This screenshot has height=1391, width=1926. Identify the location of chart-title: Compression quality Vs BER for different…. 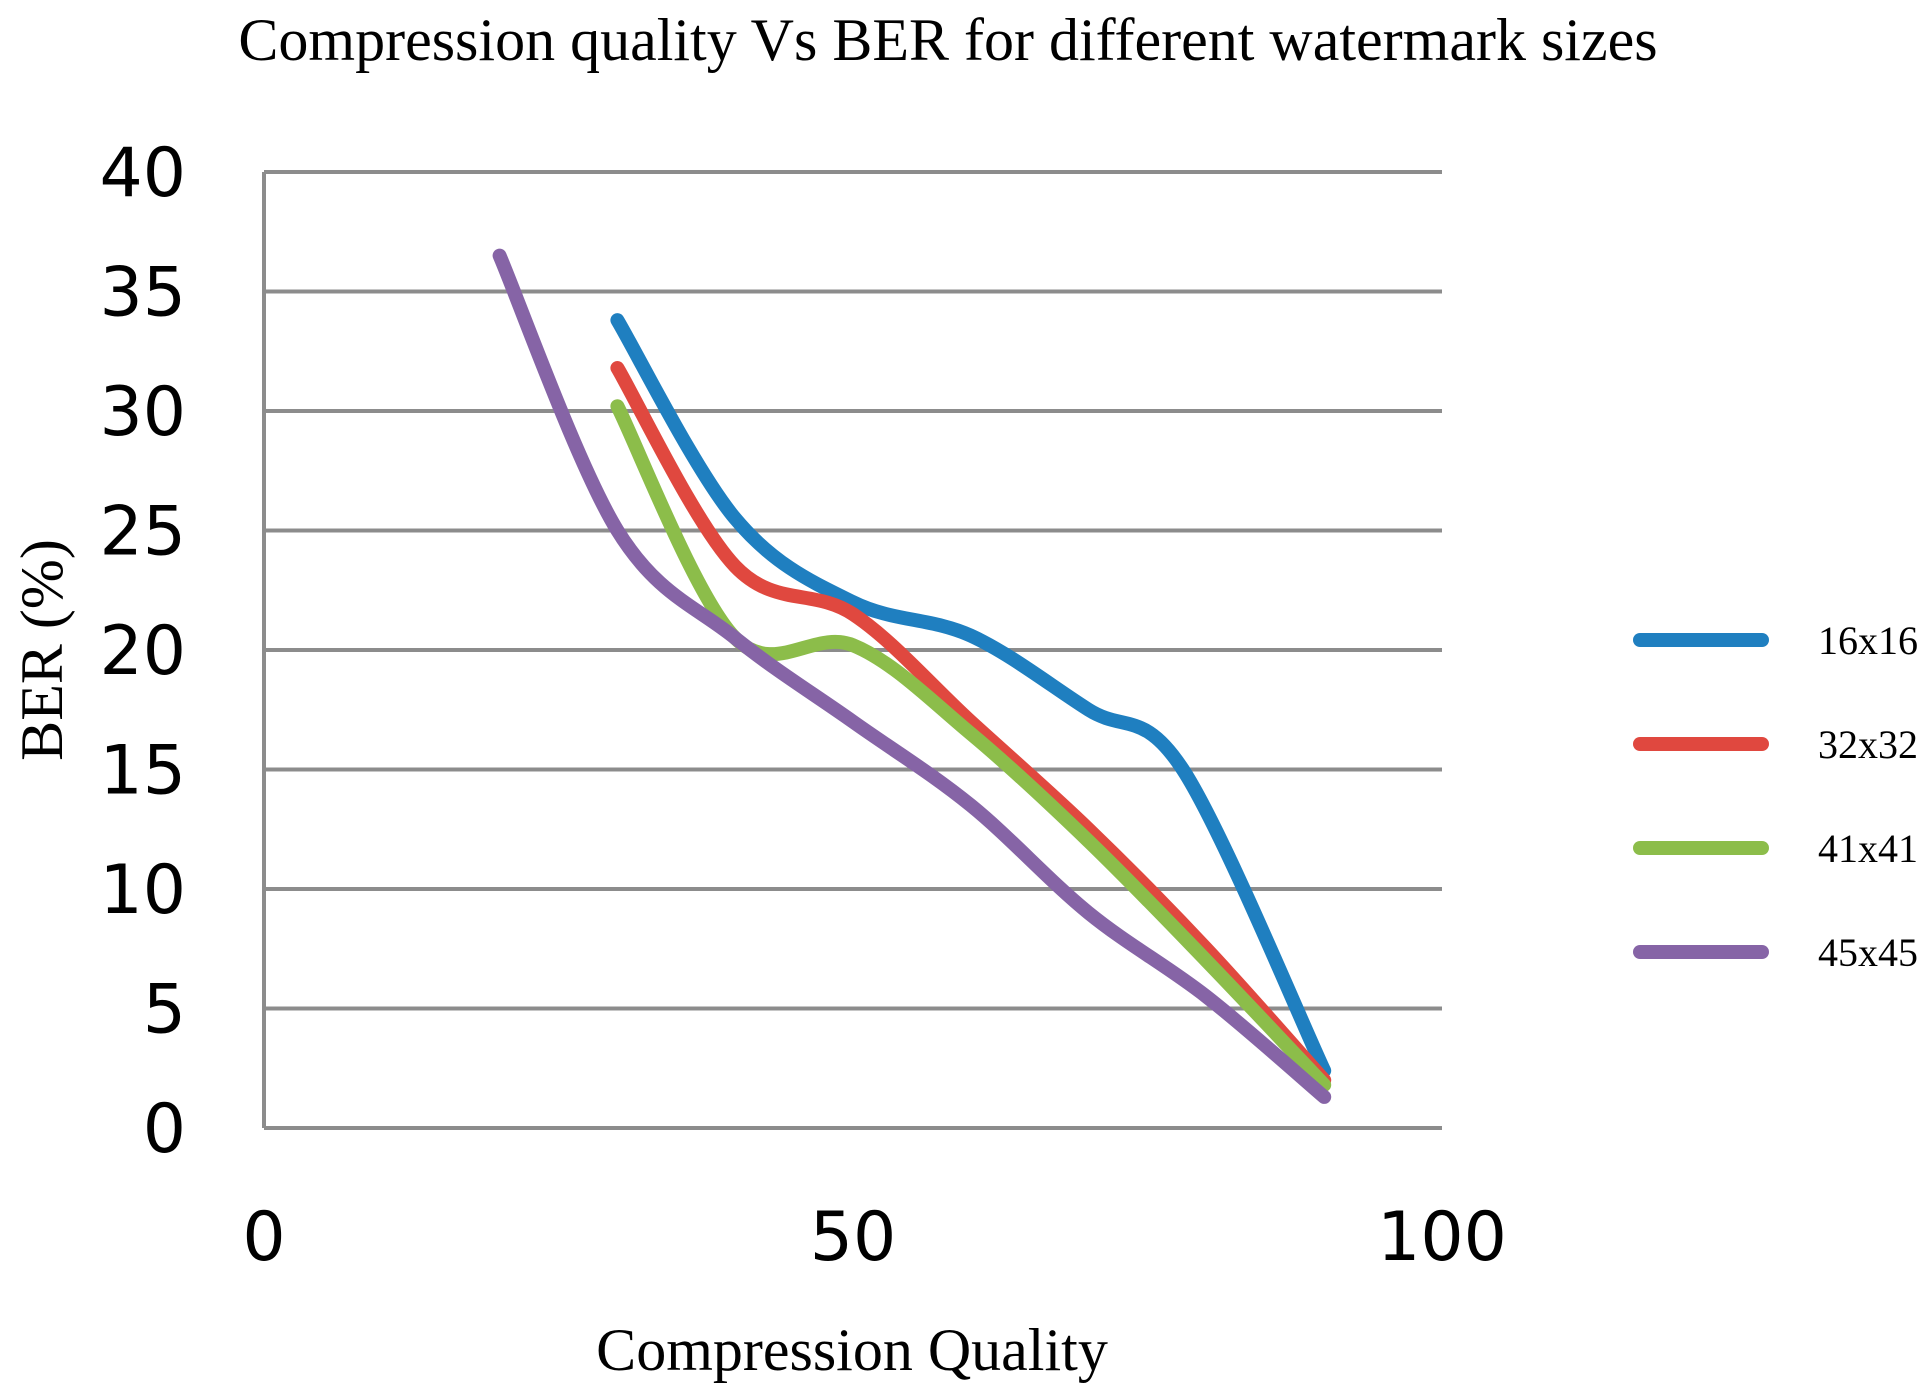
(947, 40).